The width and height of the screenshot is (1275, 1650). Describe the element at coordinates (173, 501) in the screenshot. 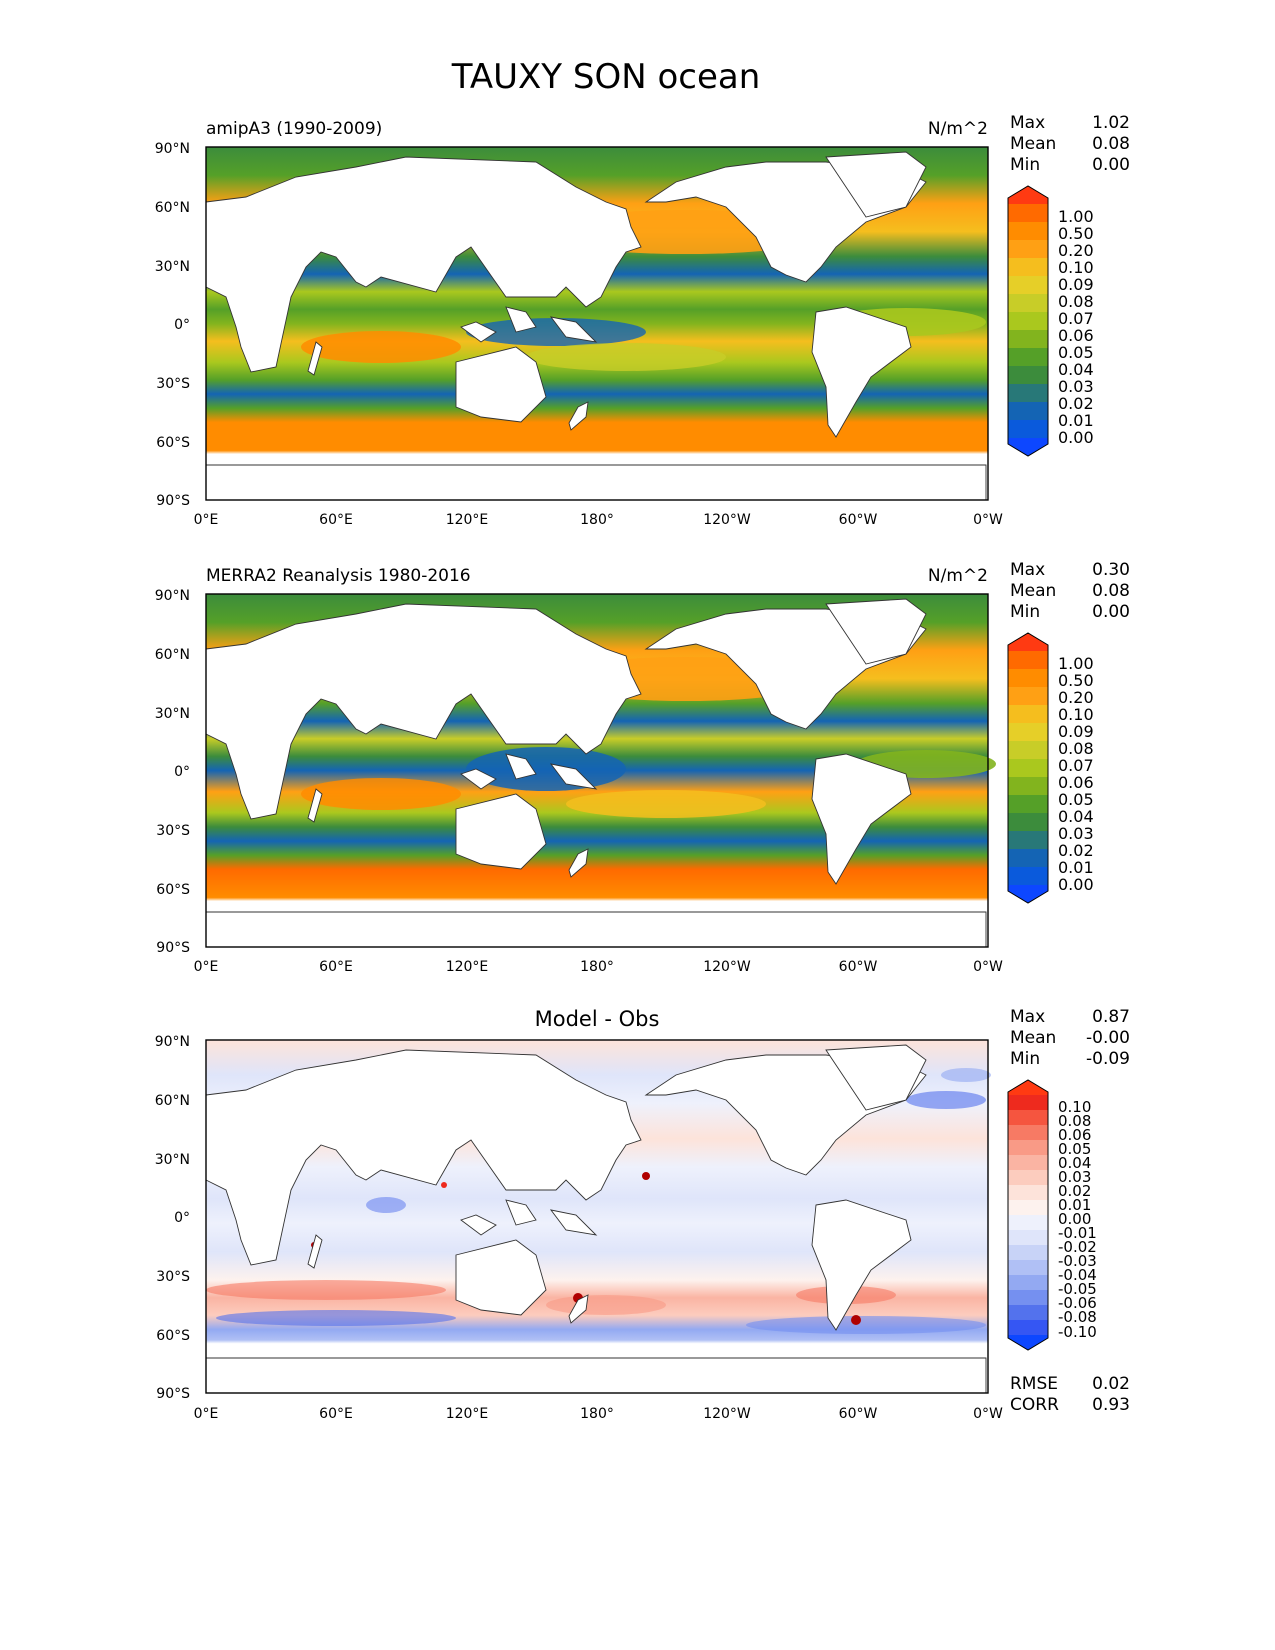

I see `y-tick-label: 90°S` at that location.